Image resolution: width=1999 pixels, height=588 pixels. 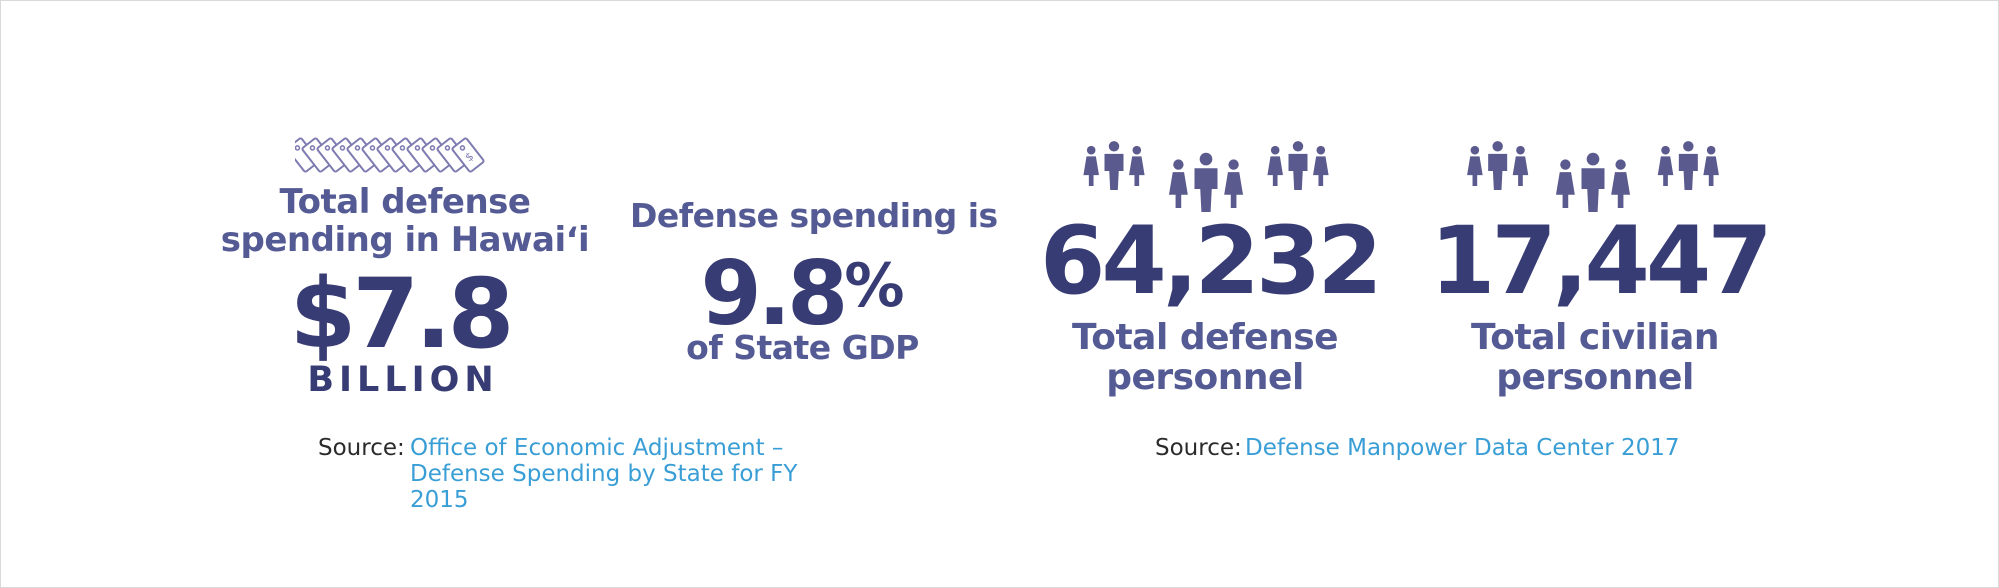 I want to click on spending-title: Total defense spending in Hawai‘i, so click(x=405, y=221).